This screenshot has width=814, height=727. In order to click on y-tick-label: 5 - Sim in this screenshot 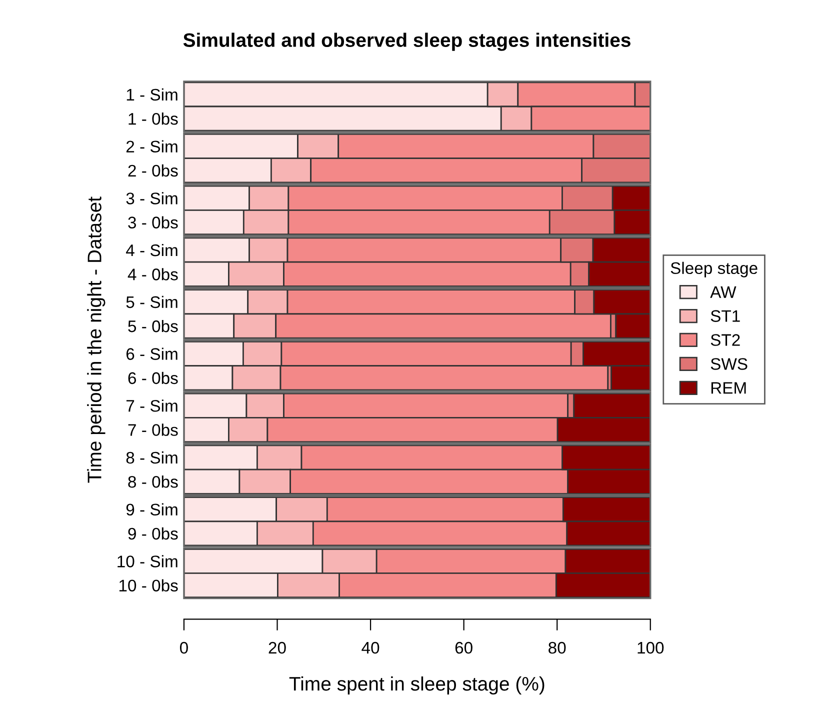, I will do `click(152, 302)`.